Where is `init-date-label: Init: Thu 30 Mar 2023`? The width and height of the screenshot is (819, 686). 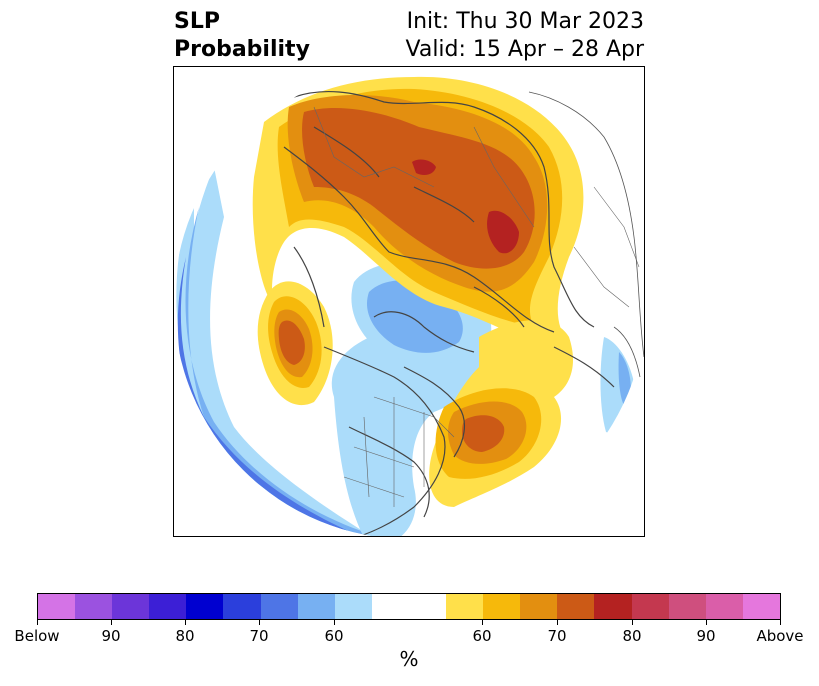 init-date-label: Init: Thu 30 Mar 2023 is located at coordinates (525, 21).